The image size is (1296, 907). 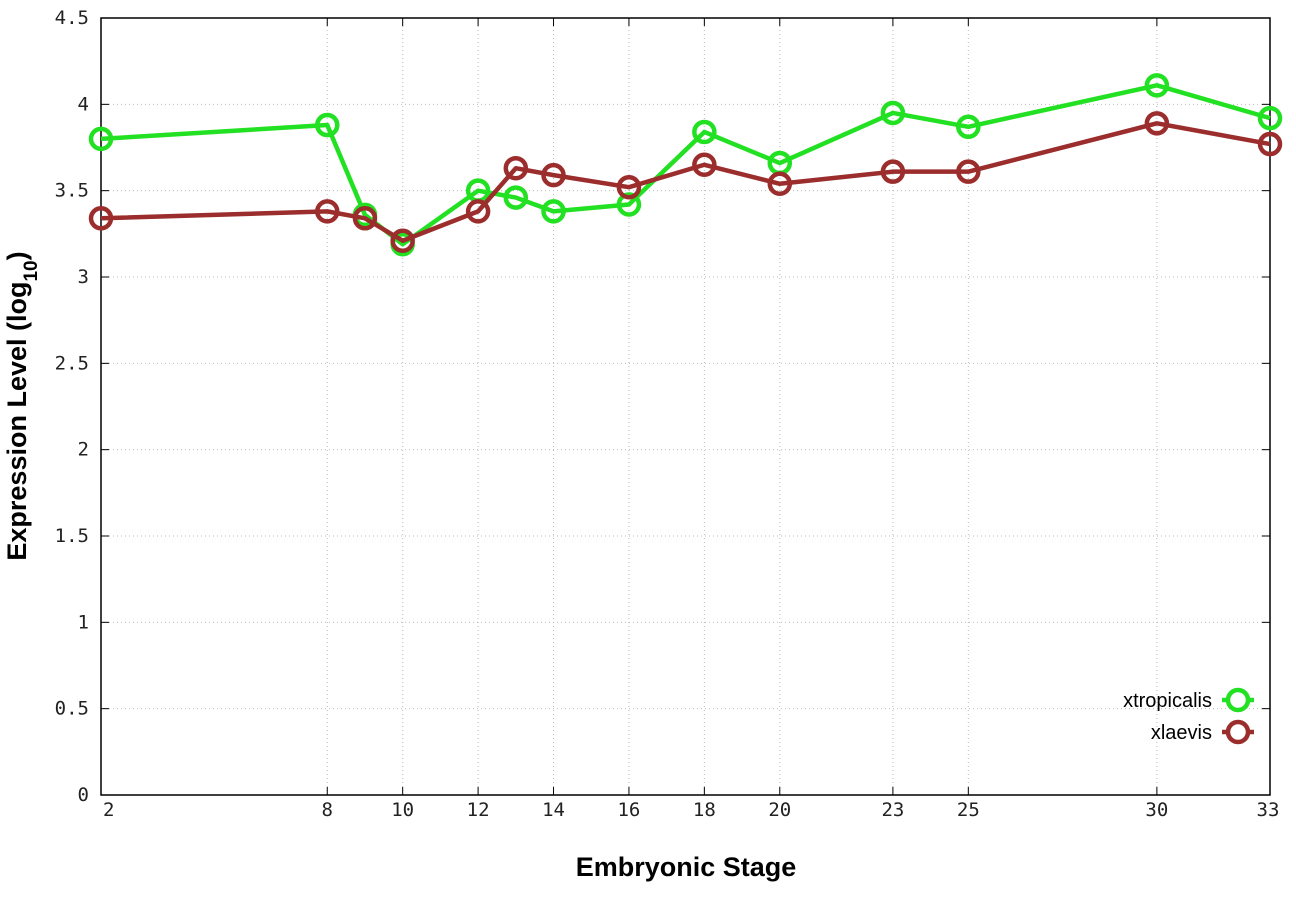 I want to click on x-tick-label: 12, so click(x=478, y=810).